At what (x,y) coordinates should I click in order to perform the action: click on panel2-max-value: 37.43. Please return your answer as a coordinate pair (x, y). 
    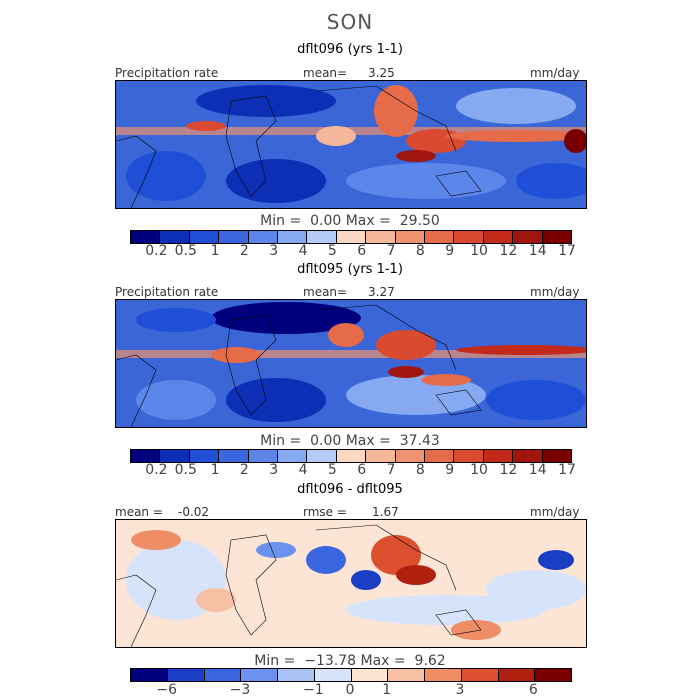
    Looking at the image, I should click on (419, 441).